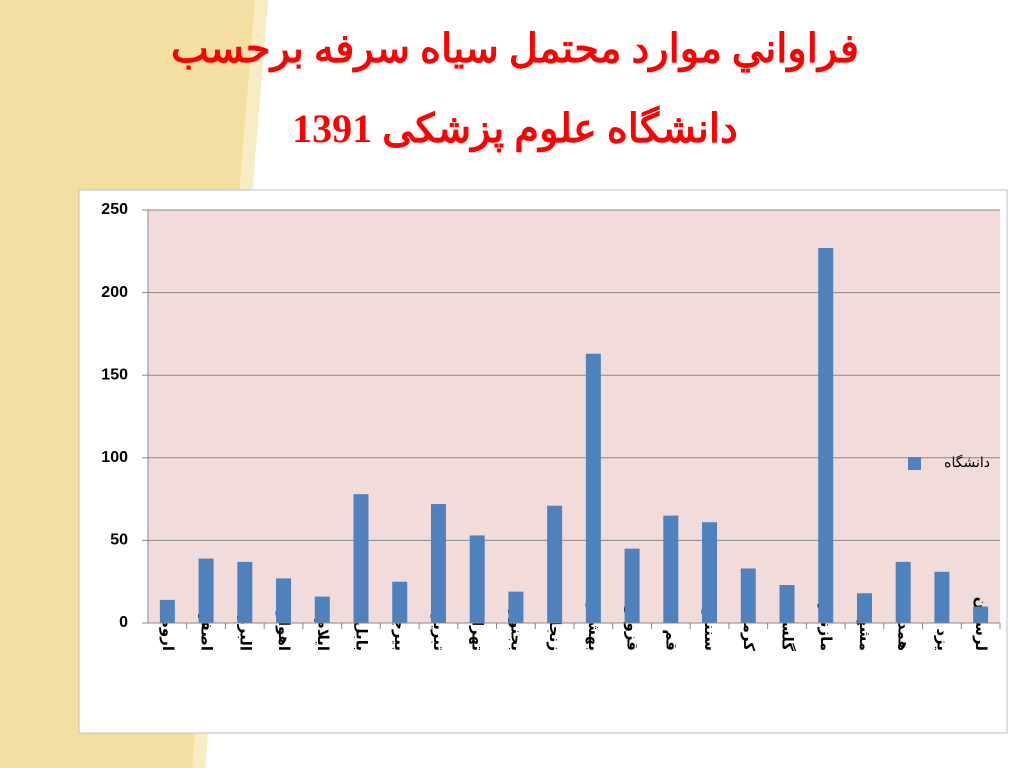 This screenshot has height=768, width=1024. I want to click on chart-title: دانشگاه علوم پزشکی 1391, so click(515, 129).